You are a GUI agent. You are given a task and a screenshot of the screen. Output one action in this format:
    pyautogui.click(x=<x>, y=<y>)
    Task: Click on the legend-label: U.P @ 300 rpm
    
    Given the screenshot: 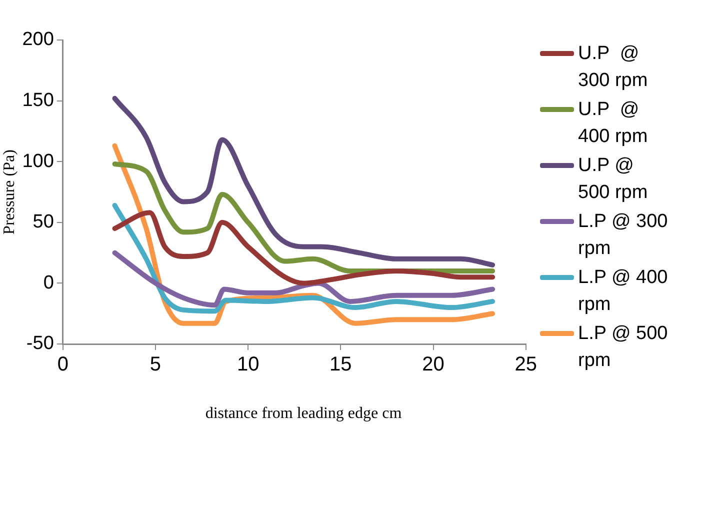 What is the action you would take?
    pyautogui.click(x=613, y=67)
    